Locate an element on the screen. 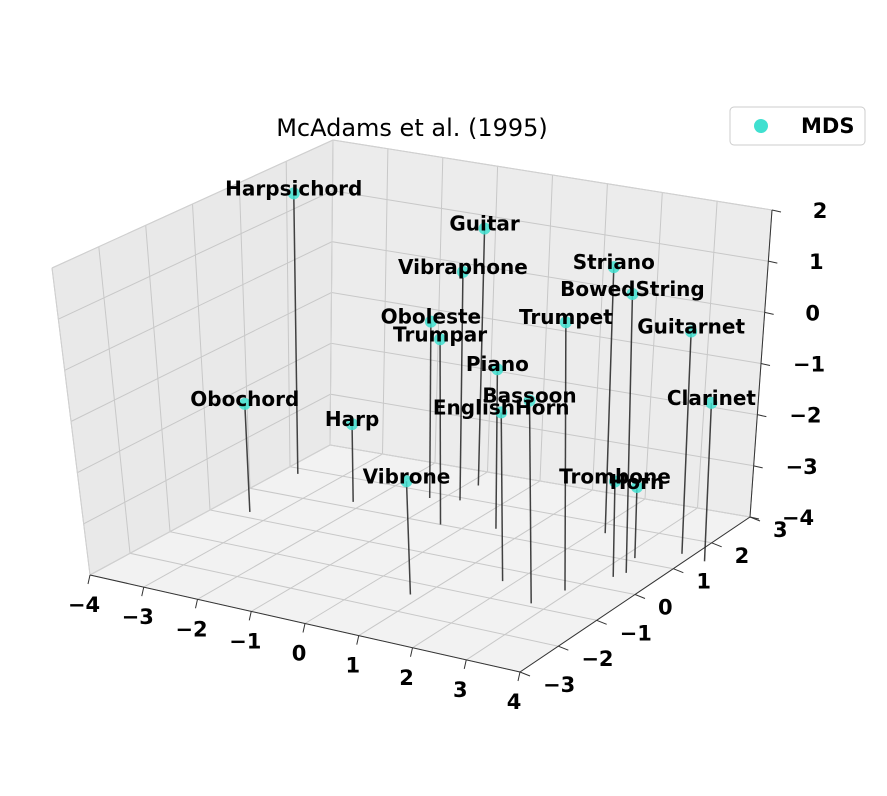  point-label: EnglishHorn is located at coordinates (501, 407).